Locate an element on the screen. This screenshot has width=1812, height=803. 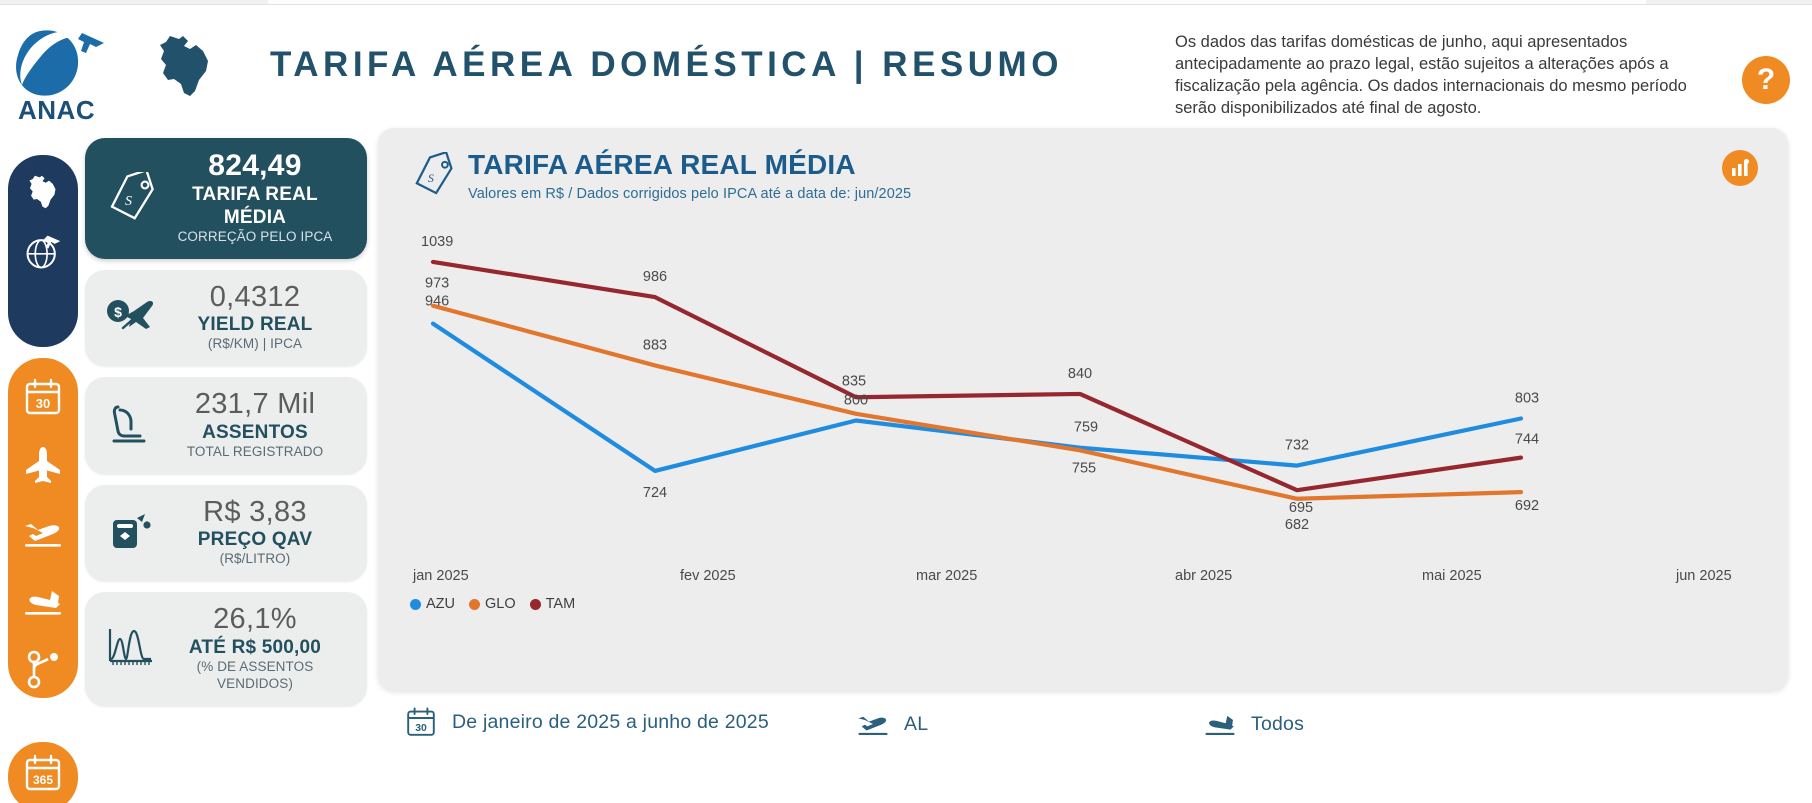
kpi-value: R$ 3,83 is located at coordinates (255, 511).